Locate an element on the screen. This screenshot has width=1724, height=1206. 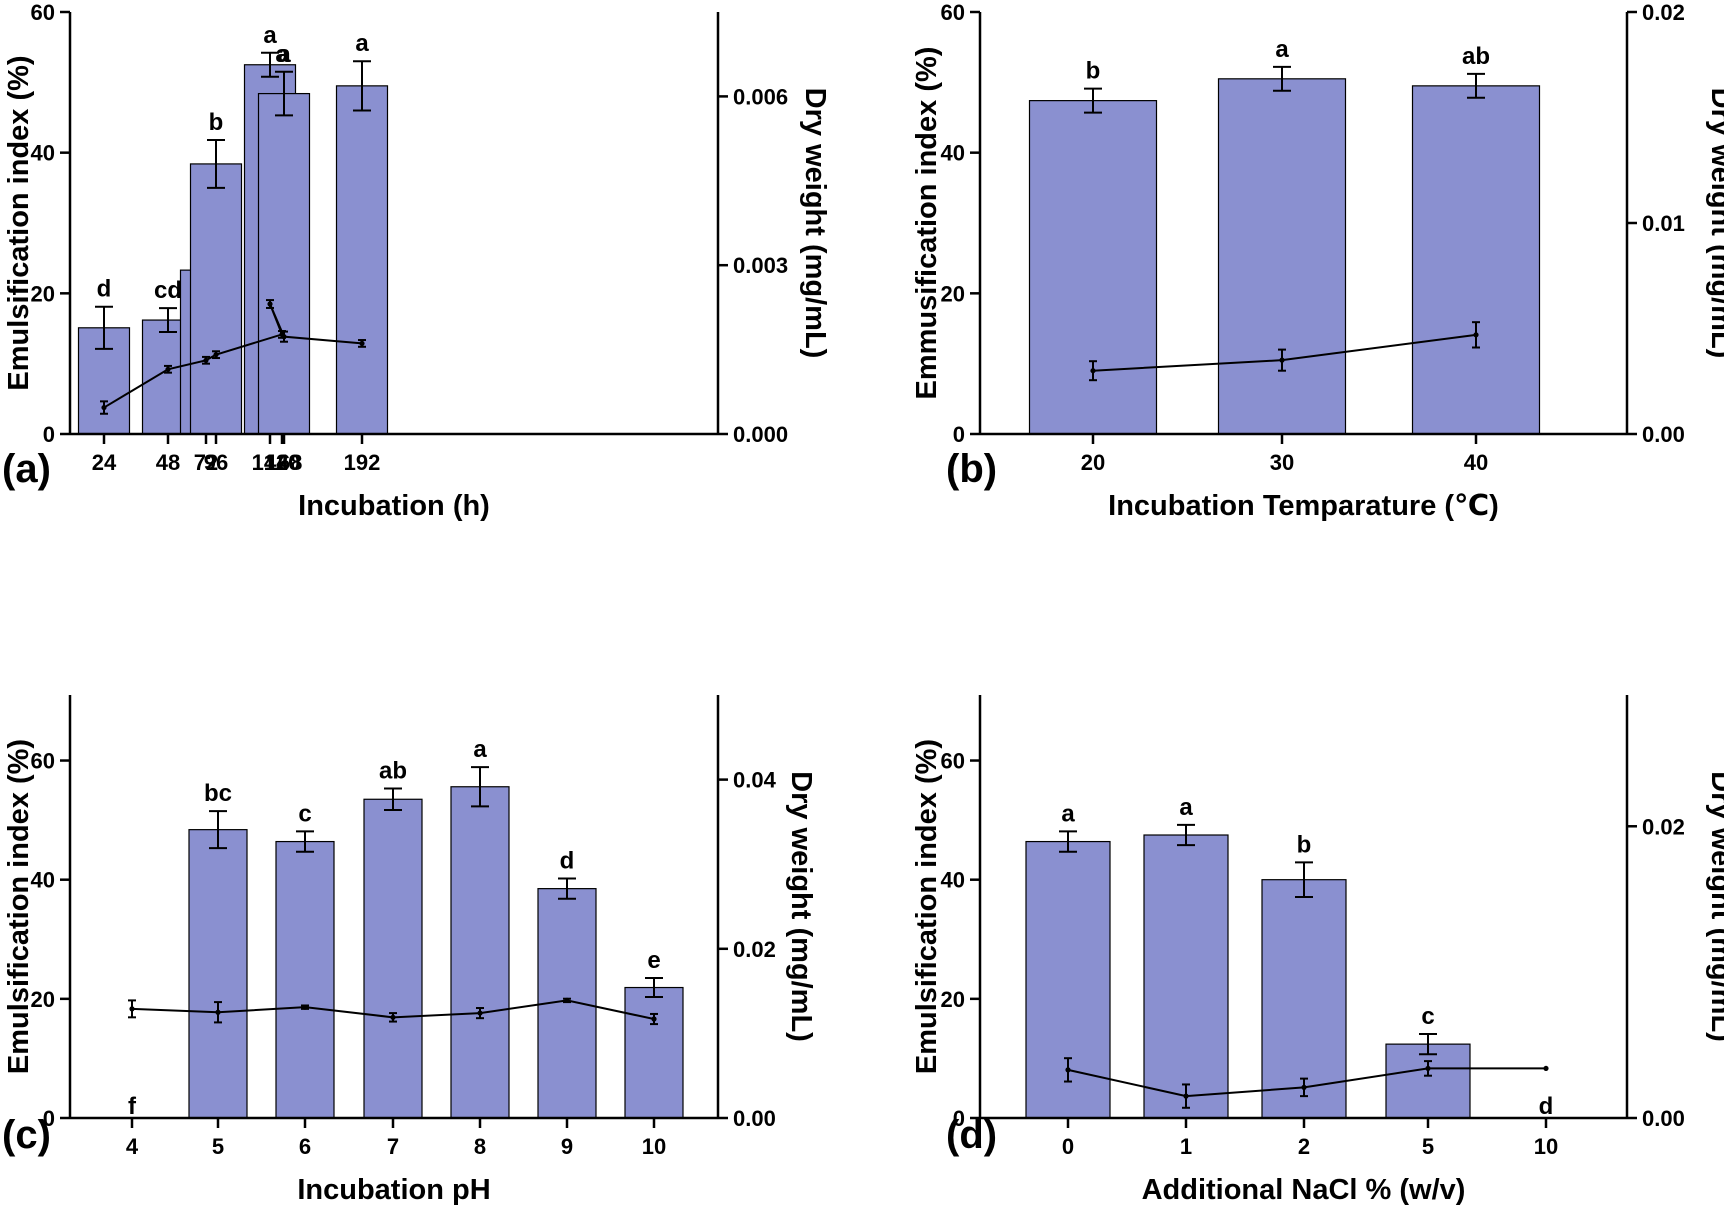
x-tick-label: 2 is located at coordinates (1304, 1146).